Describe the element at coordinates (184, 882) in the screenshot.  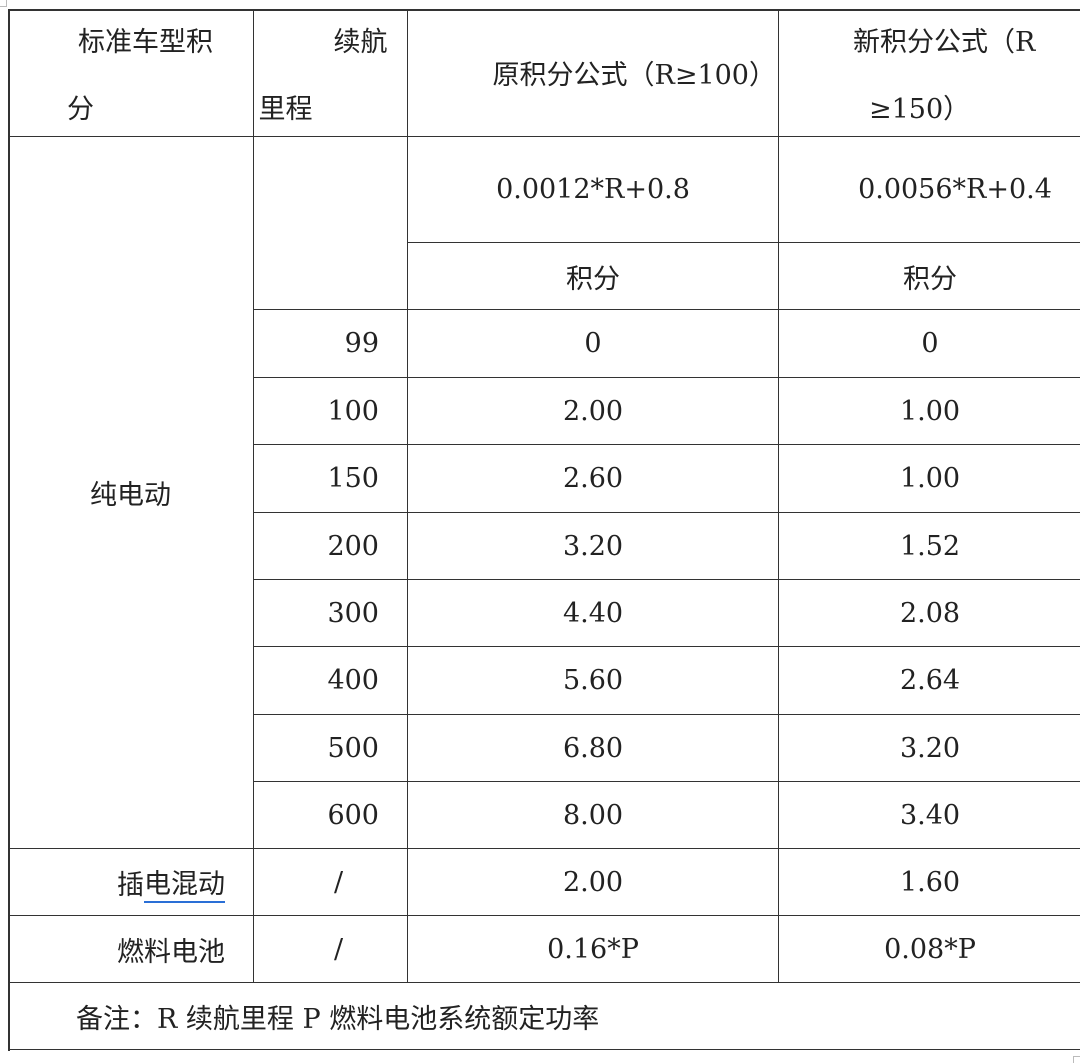
I see `phev-label-link: 电混动` at that location.